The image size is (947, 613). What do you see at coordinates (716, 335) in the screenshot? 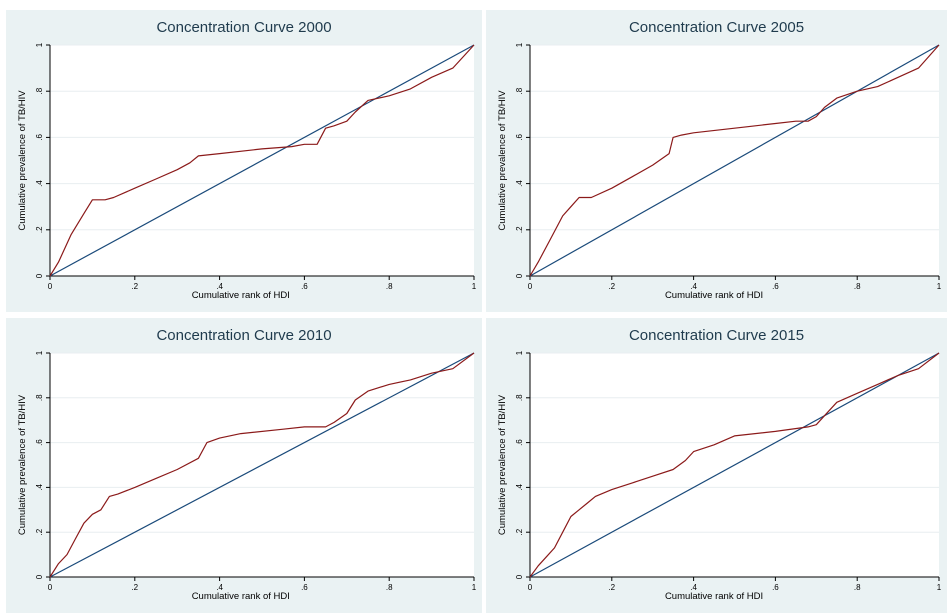
I see `chart-title: Concentration Curve 2015` at bounding box center [716, 335].